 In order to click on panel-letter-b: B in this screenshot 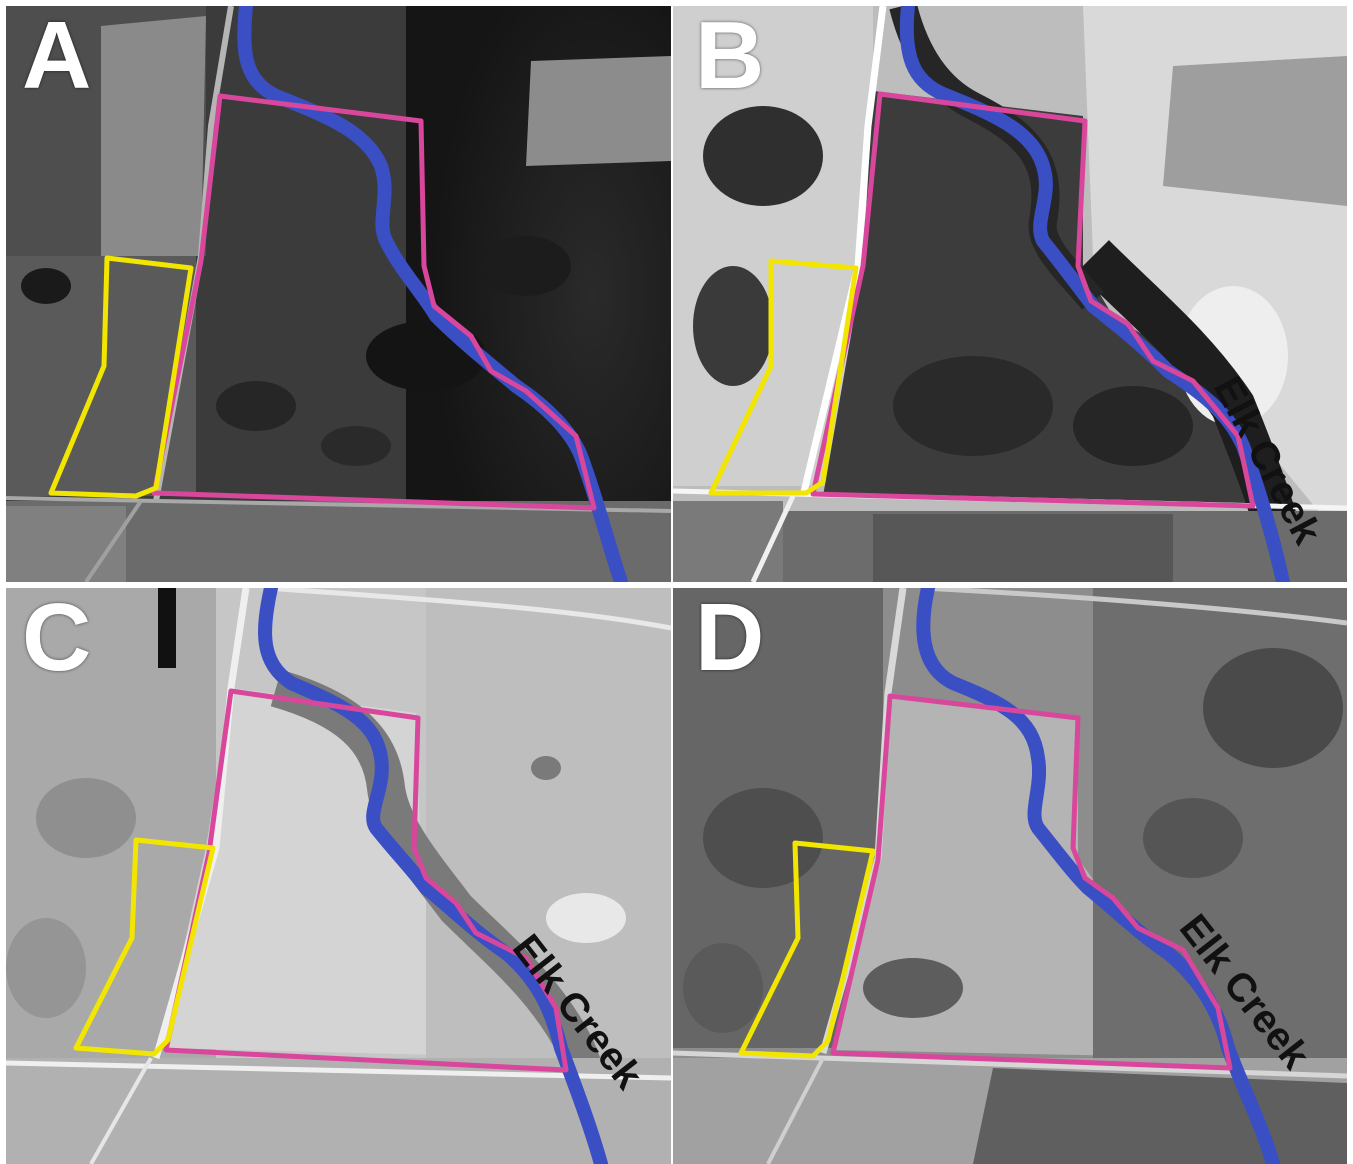, I will do `click(730, 57)`.